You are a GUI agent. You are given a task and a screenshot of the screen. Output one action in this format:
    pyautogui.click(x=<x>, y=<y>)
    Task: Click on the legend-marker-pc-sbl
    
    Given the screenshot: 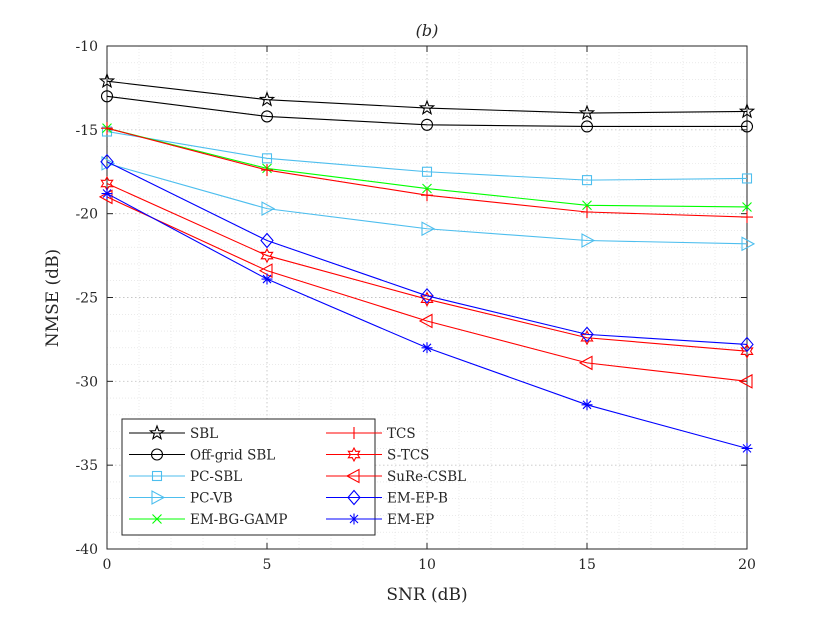 What is the action you would take?
    pyautogui.click(x=157, y=476)
    